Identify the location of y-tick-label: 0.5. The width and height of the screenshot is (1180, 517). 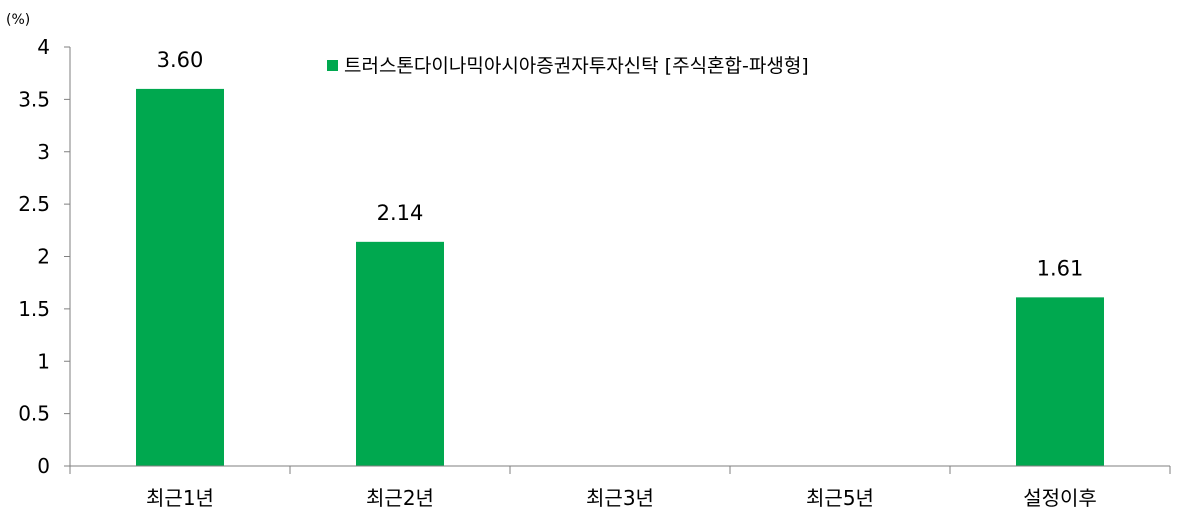
(34, 414).